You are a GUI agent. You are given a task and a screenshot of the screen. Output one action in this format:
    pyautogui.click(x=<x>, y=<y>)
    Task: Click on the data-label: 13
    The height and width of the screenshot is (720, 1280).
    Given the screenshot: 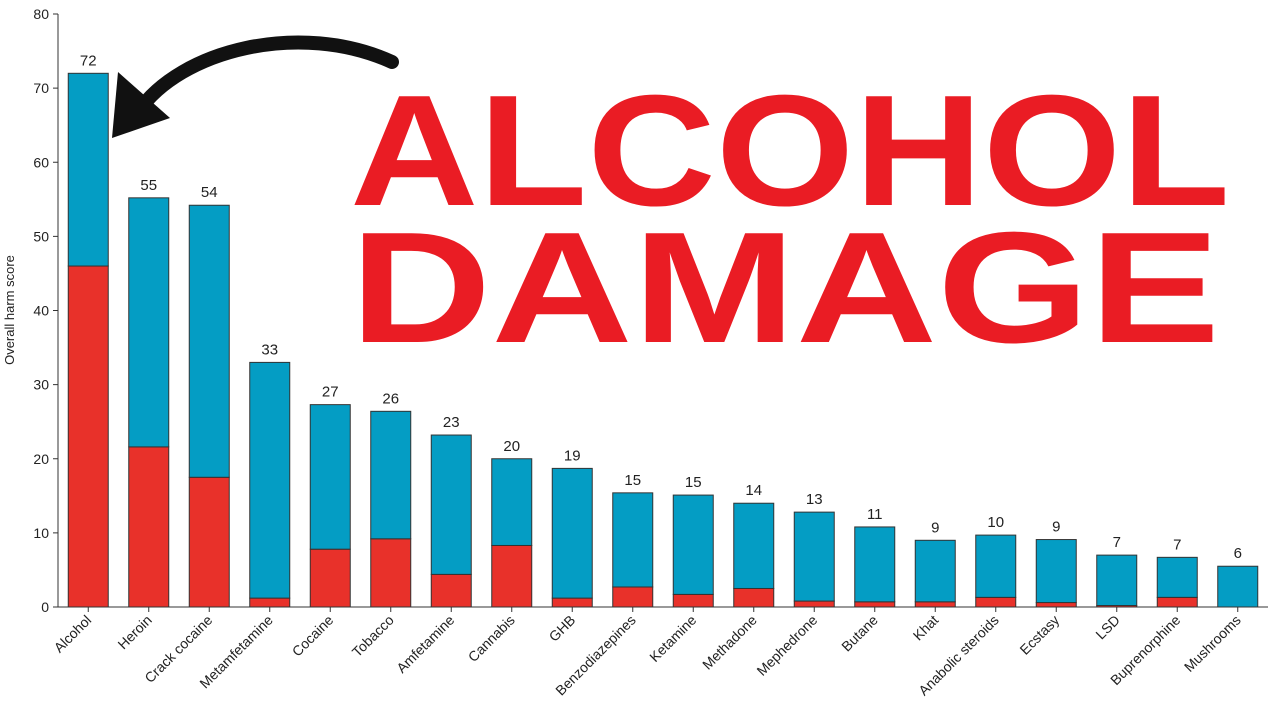 What is the action you would take?
    pyautogui.click(x=814, y=499)
    